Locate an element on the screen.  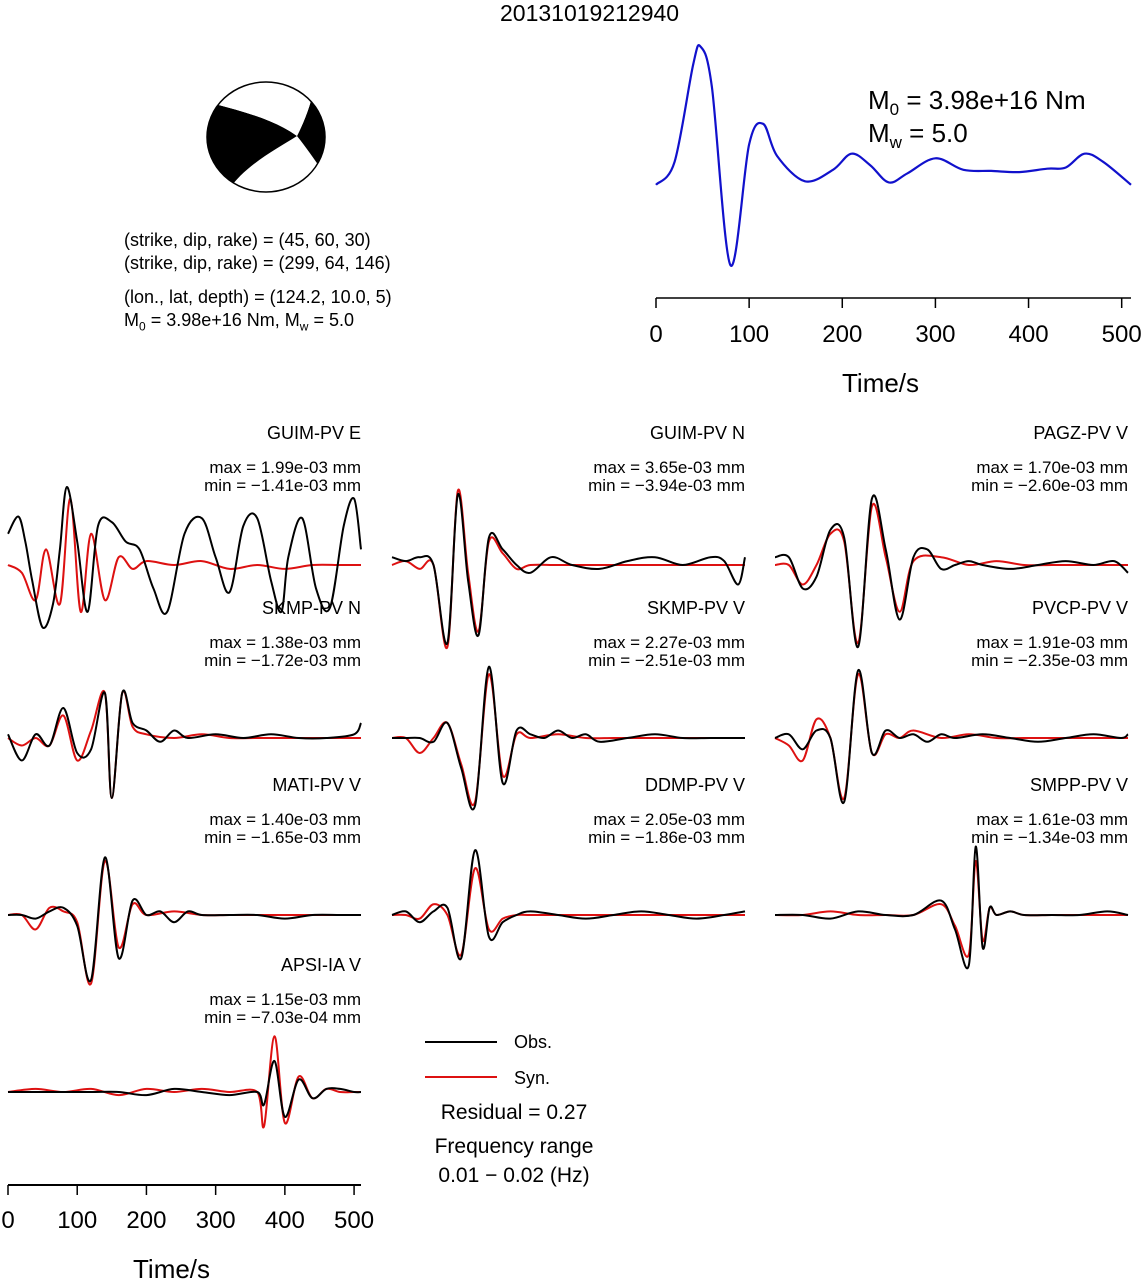
station-min-amplitude: min = −1.86e-03 mm is located at coordinates (666, 837).